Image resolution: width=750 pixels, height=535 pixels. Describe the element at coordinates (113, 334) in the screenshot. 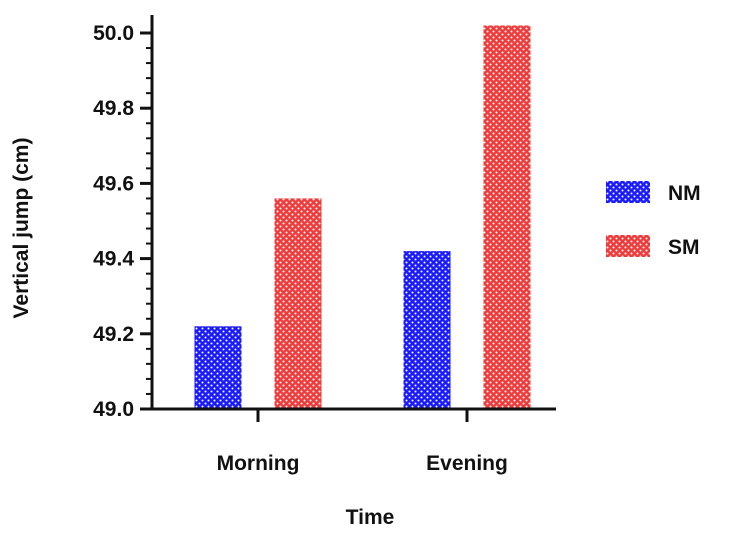

I see `y-tick-label: 49.2` at that location.